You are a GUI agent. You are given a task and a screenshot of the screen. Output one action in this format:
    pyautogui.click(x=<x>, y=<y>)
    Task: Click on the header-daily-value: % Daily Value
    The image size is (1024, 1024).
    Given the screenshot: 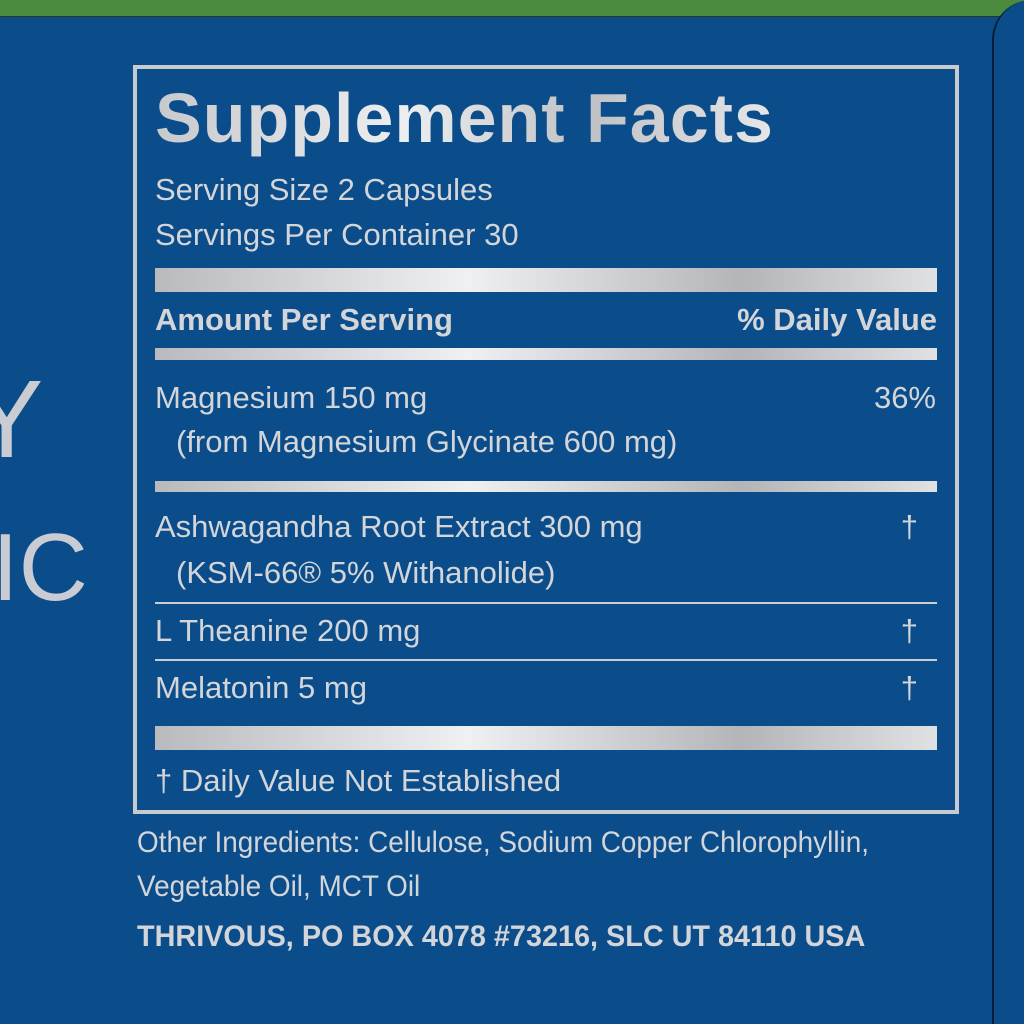 What is the action you would take?
    pyautogui.click(x=837, y=319)
    